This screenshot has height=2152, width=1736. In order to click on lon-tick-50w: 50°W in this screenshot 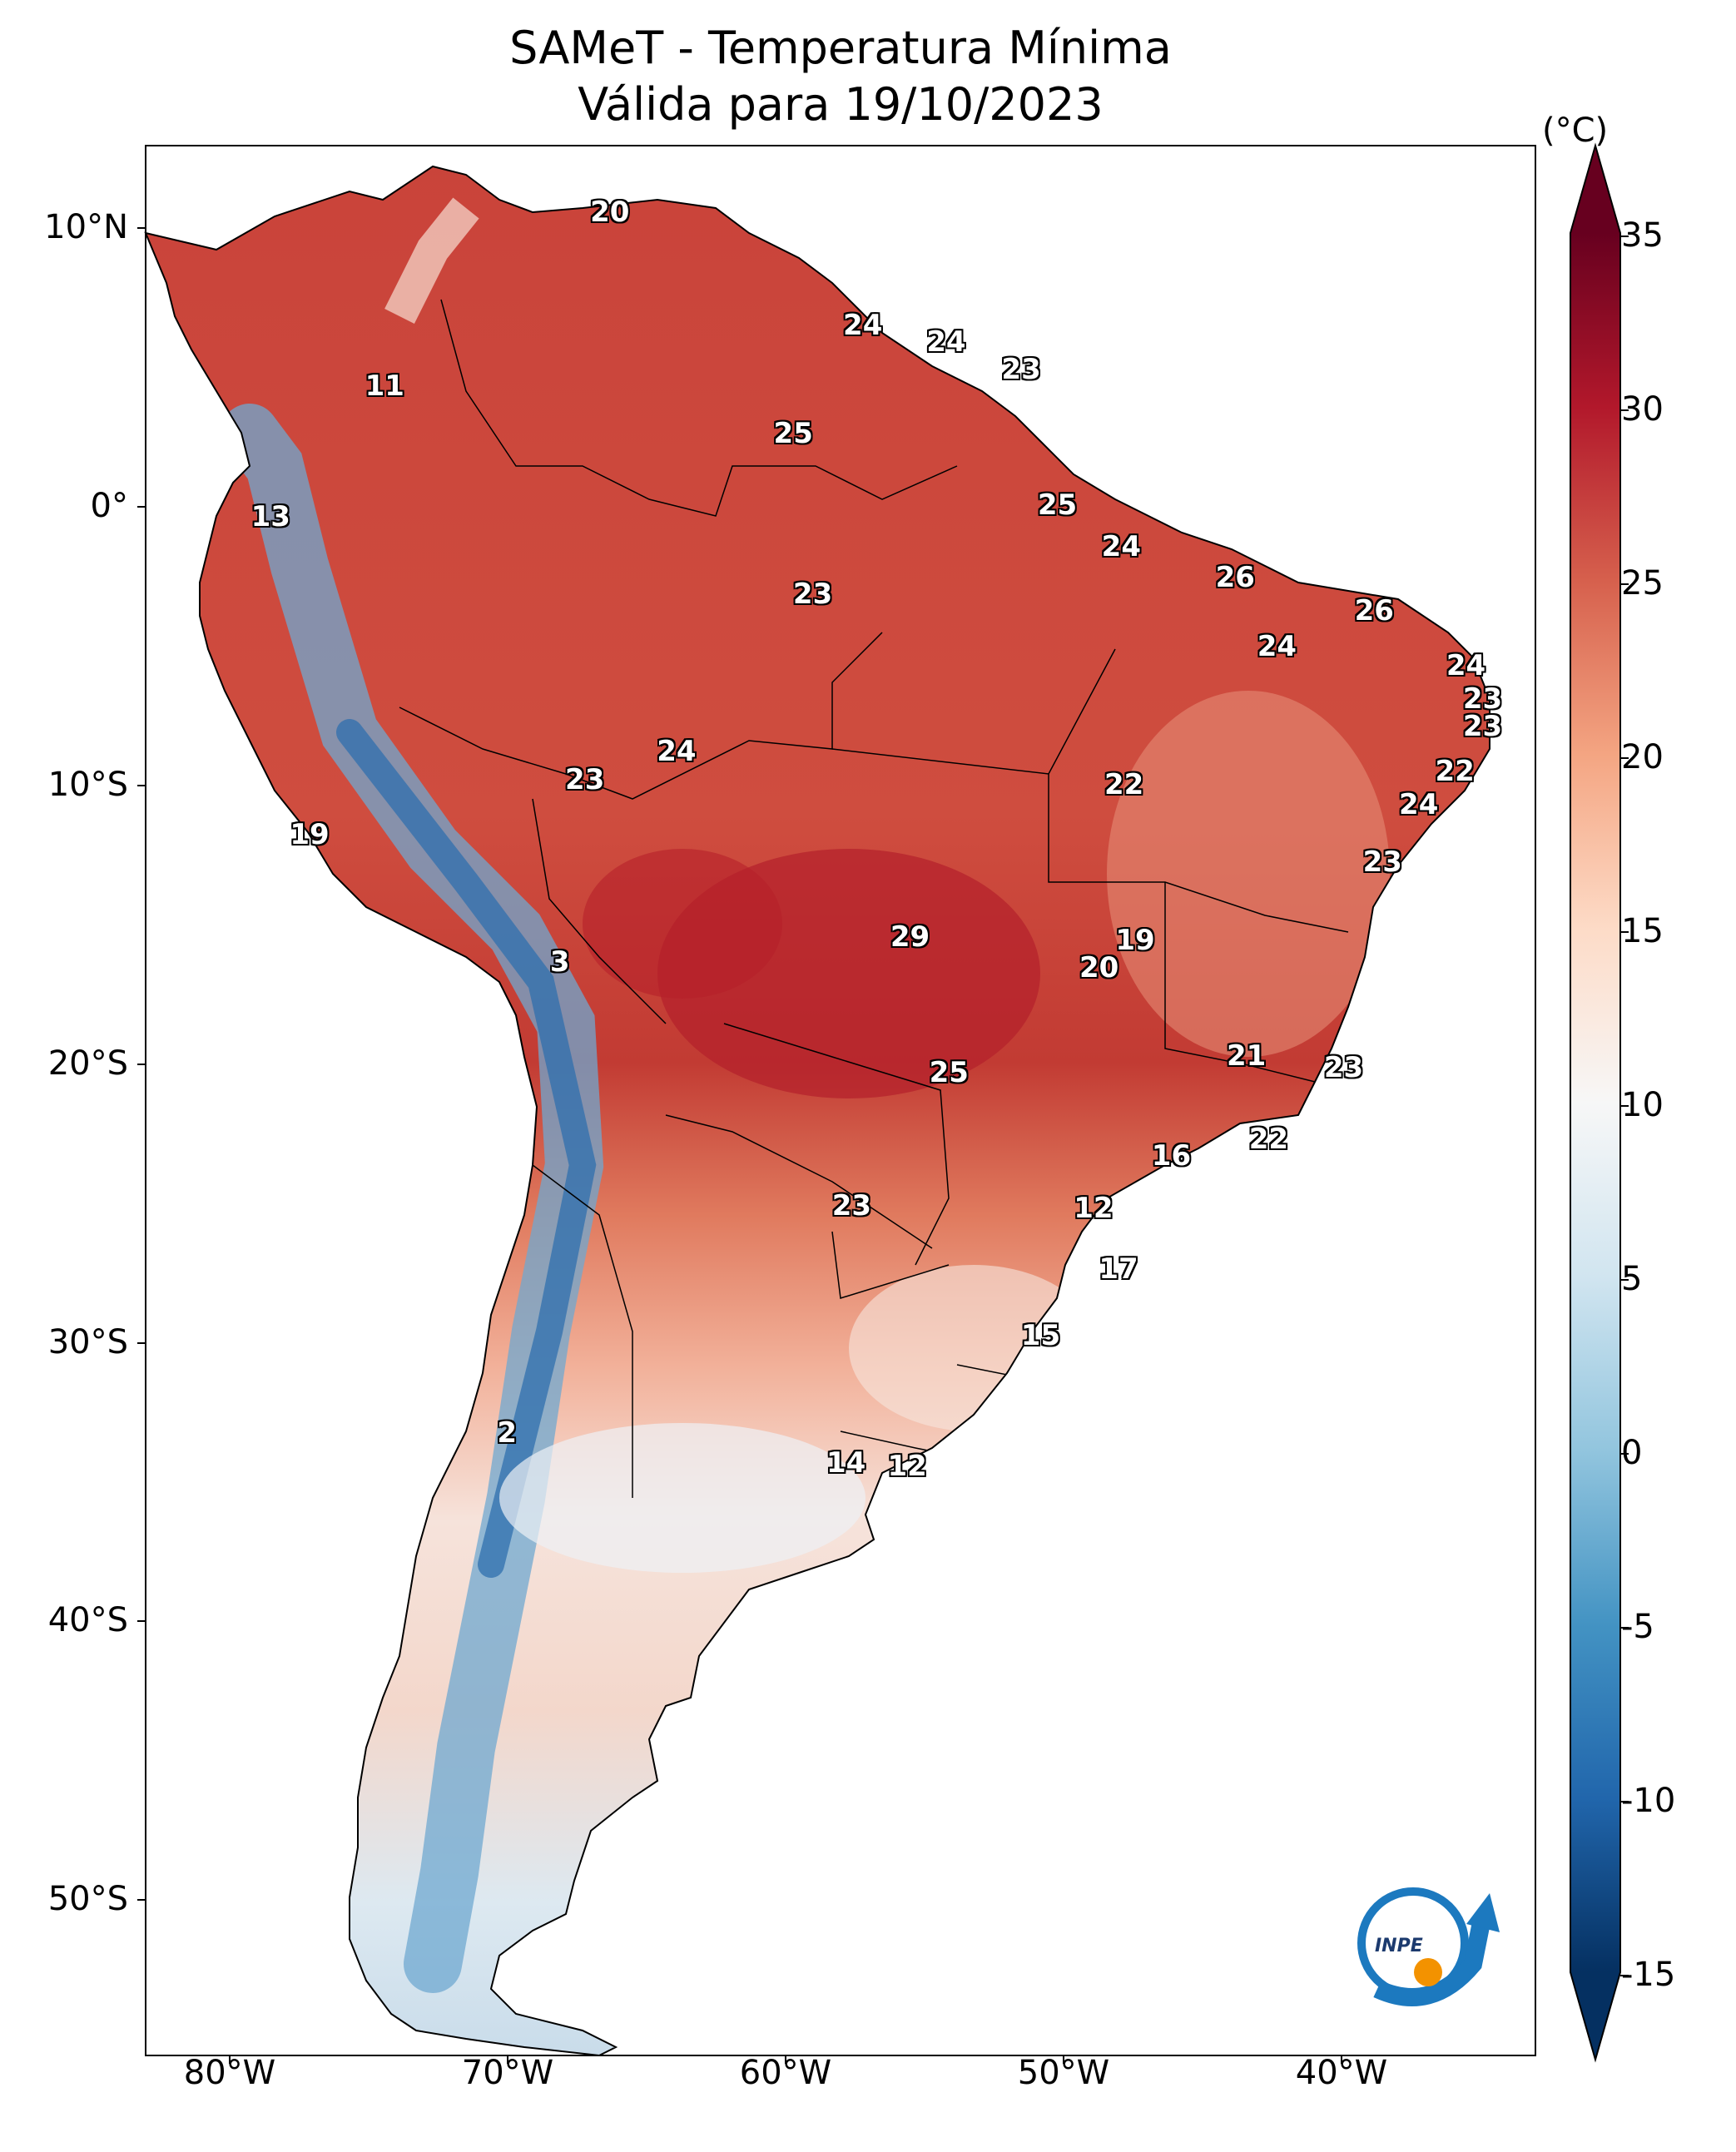, I will do `click(1063, 2073)`.